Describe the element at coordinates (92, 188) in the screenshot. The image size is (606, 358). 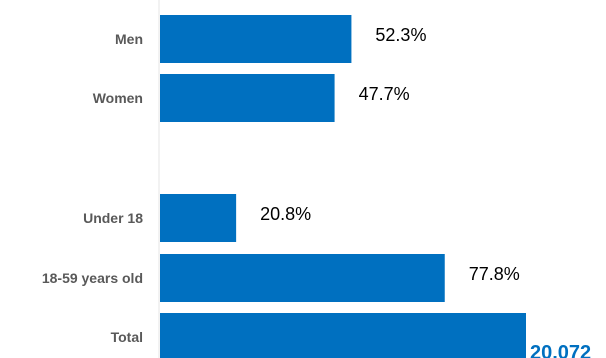
I see `category-labels-group: Men Women Under 18 18-59 years old Total` at that location.